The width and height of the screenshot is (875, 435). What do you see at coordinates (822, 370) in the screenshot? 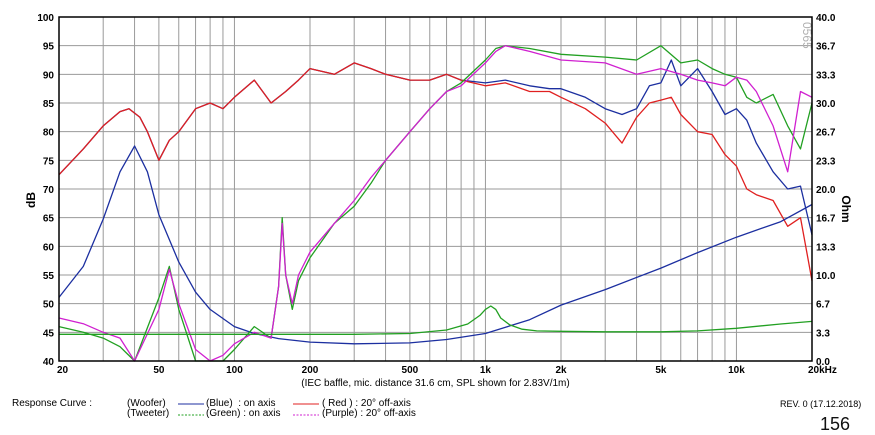
I see `x-tick-label: 20kHz` at bounding box center [822, 370].